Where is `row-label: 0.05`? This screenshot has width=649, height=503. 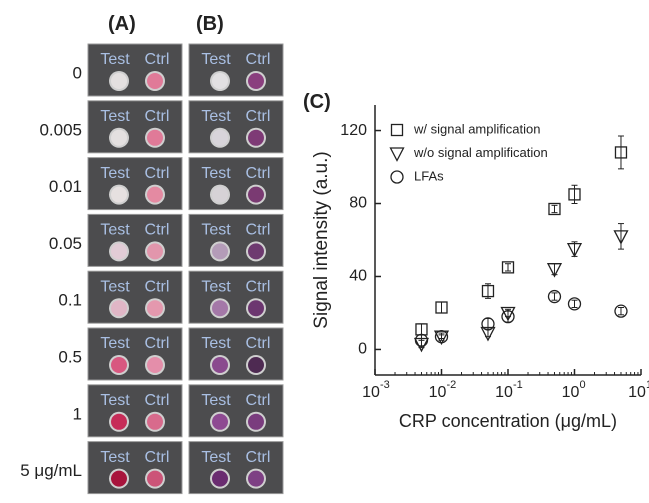
row-label: 0.05 is located at coordinates (65, 243).